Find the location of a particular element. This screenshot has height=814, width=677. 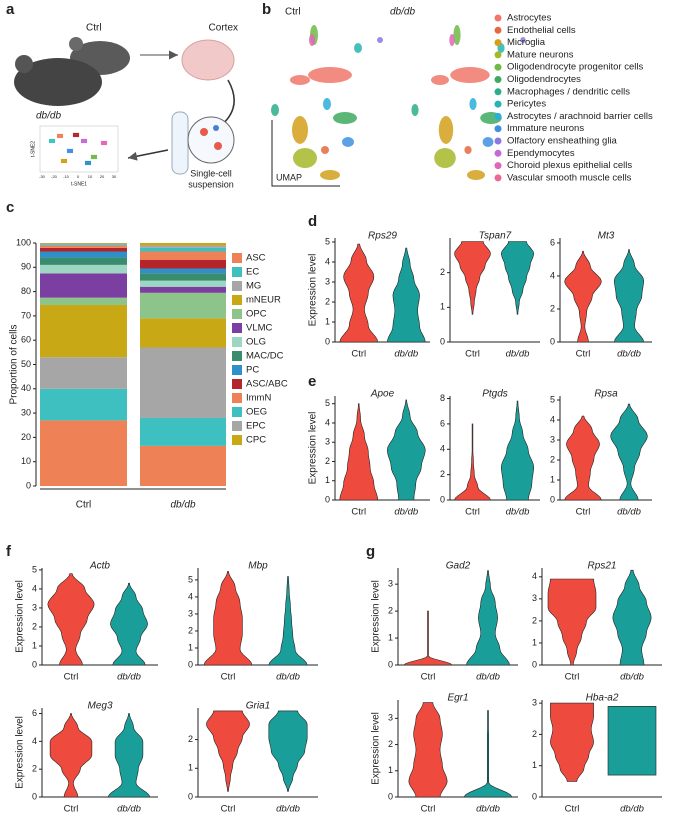

legend-label: OEG is located at coordinates (256, 412).